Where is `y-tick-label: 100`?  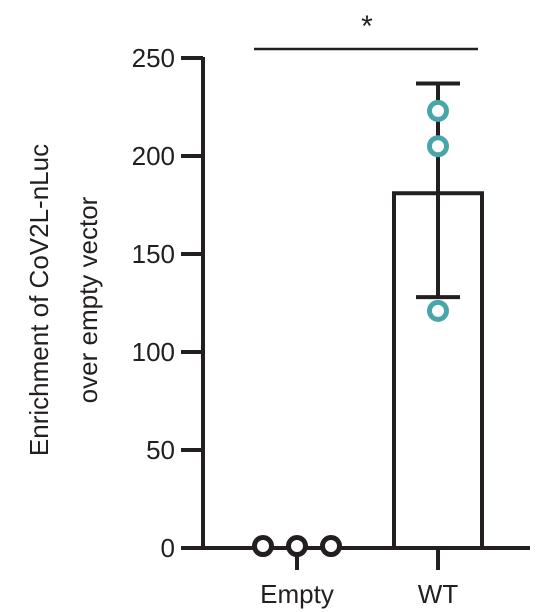
y-tick-label: 100 is located at coordinates (153, 352).